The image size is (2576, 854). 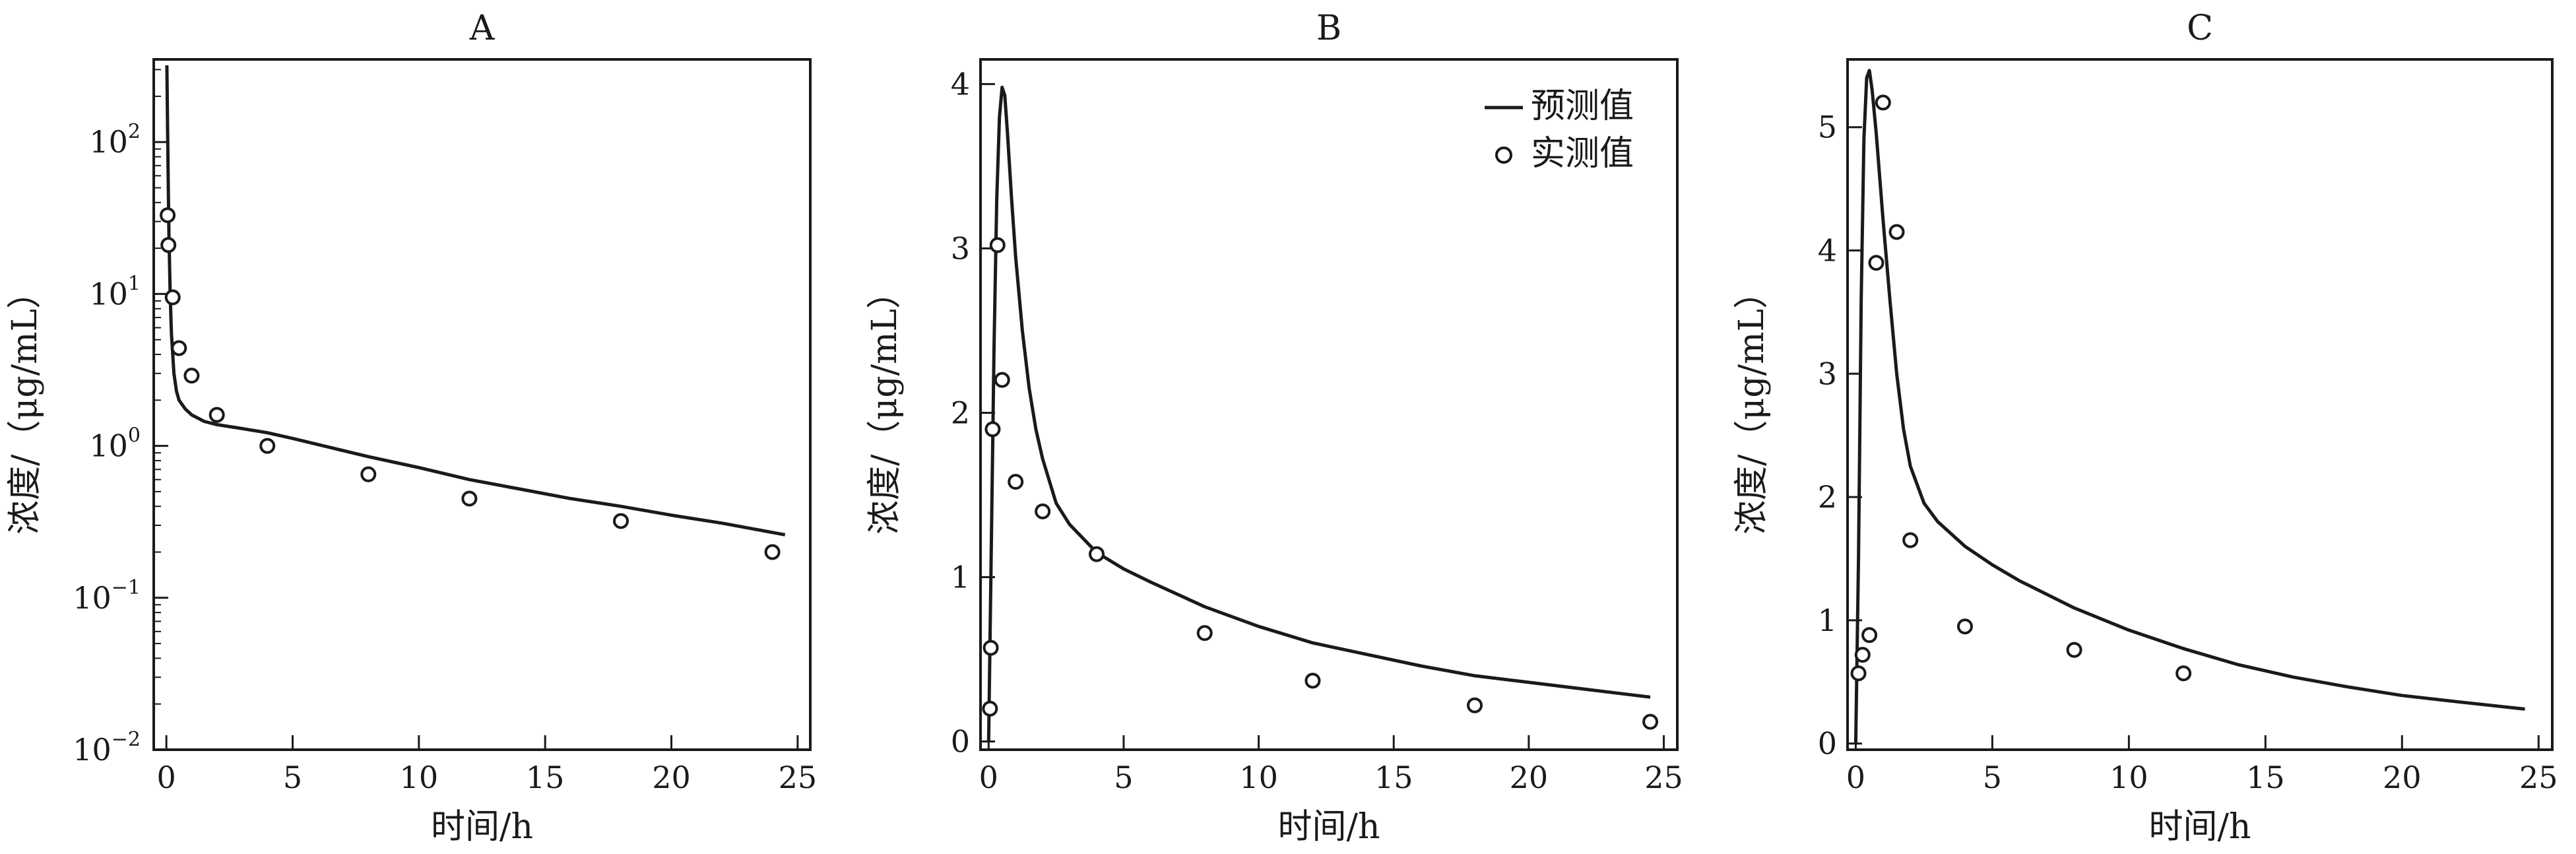 What do you see at coordinates (115, 444) in the screenshot?
I see `y-tick-label: 10⁰` at bounding box center [115, 444].